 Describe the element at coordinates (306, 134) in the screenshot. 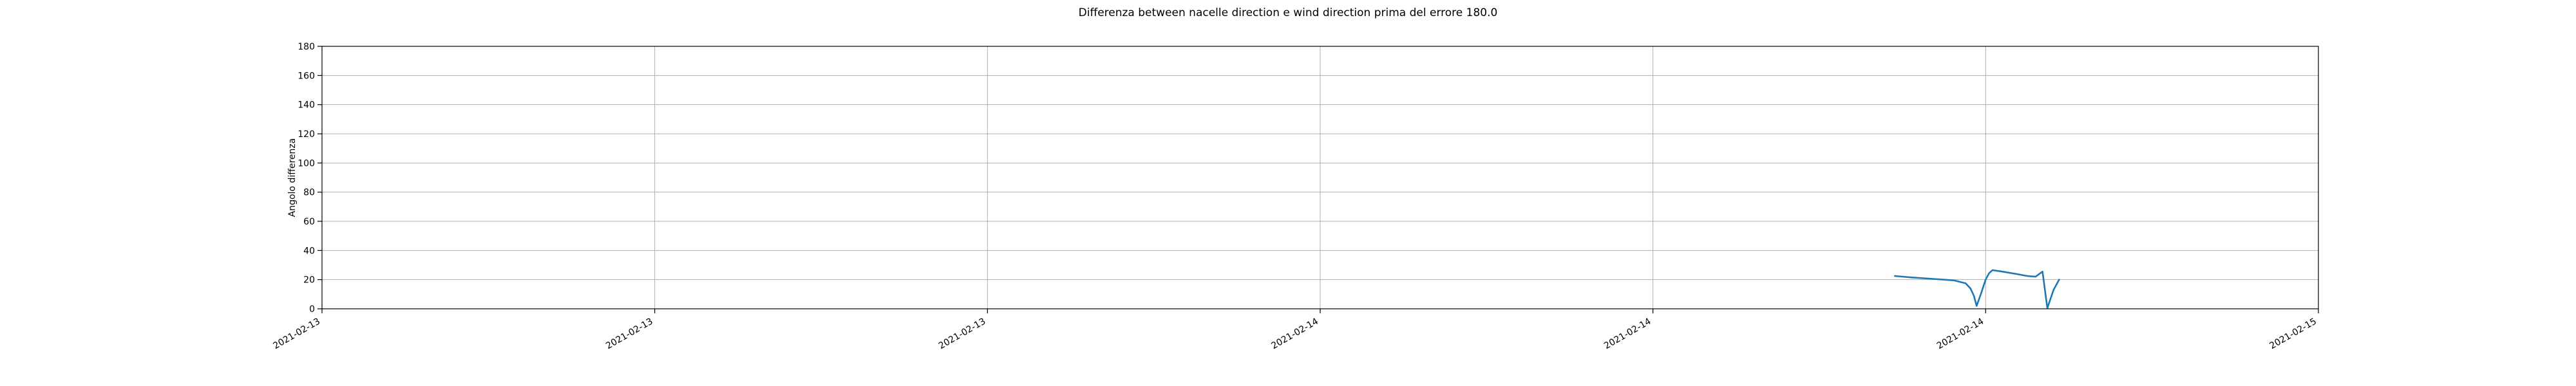

I see `y-tick-label: 120` at that location.